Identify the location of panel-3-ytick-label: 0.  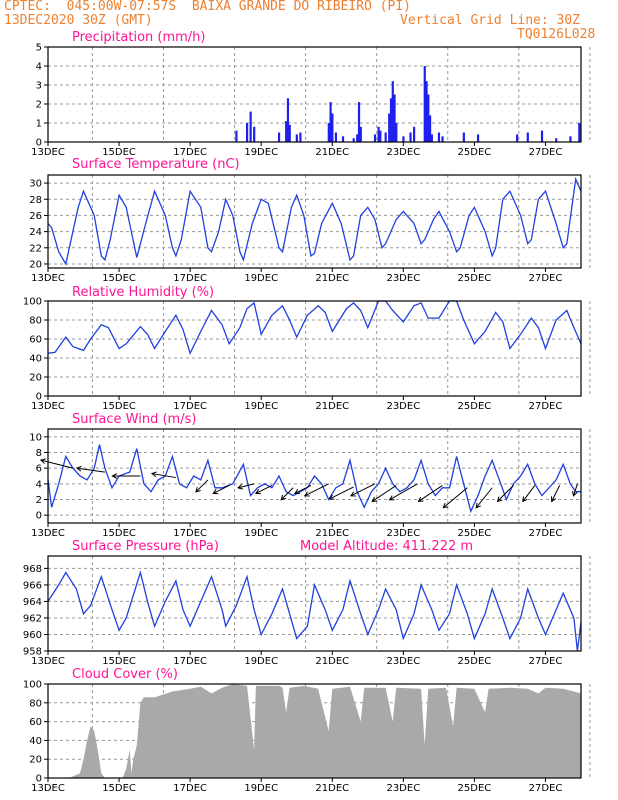
(39, 397).